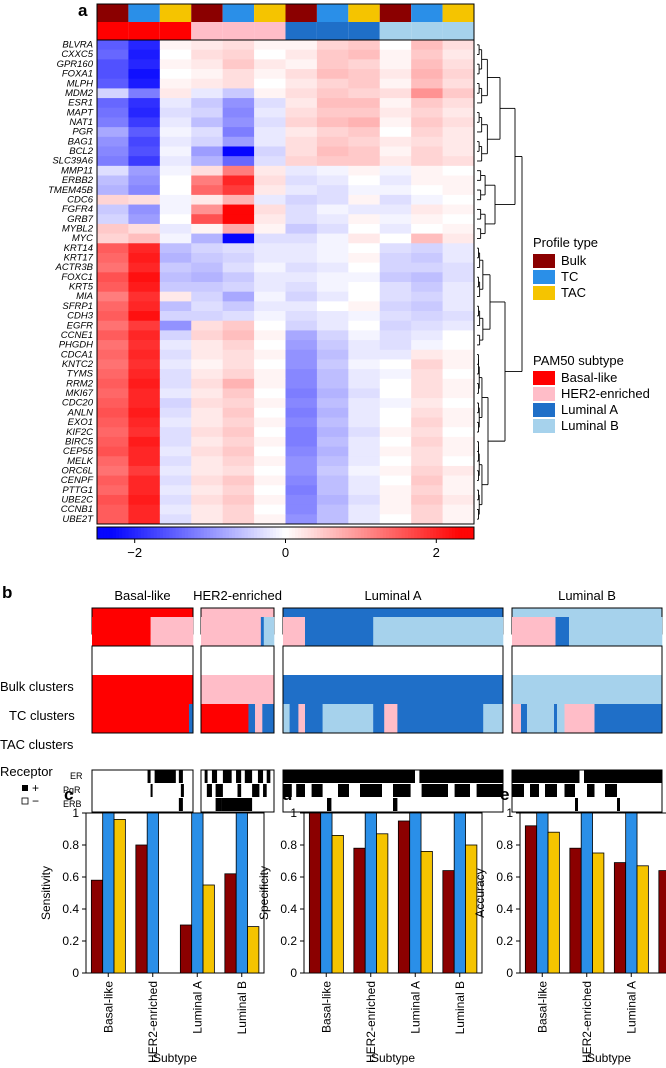 This screenshot has height=1068, width=666. What do you see at coordinates (337, 904) in the screenshot?
I see `bar-tac` at bounding box center [337, 904].